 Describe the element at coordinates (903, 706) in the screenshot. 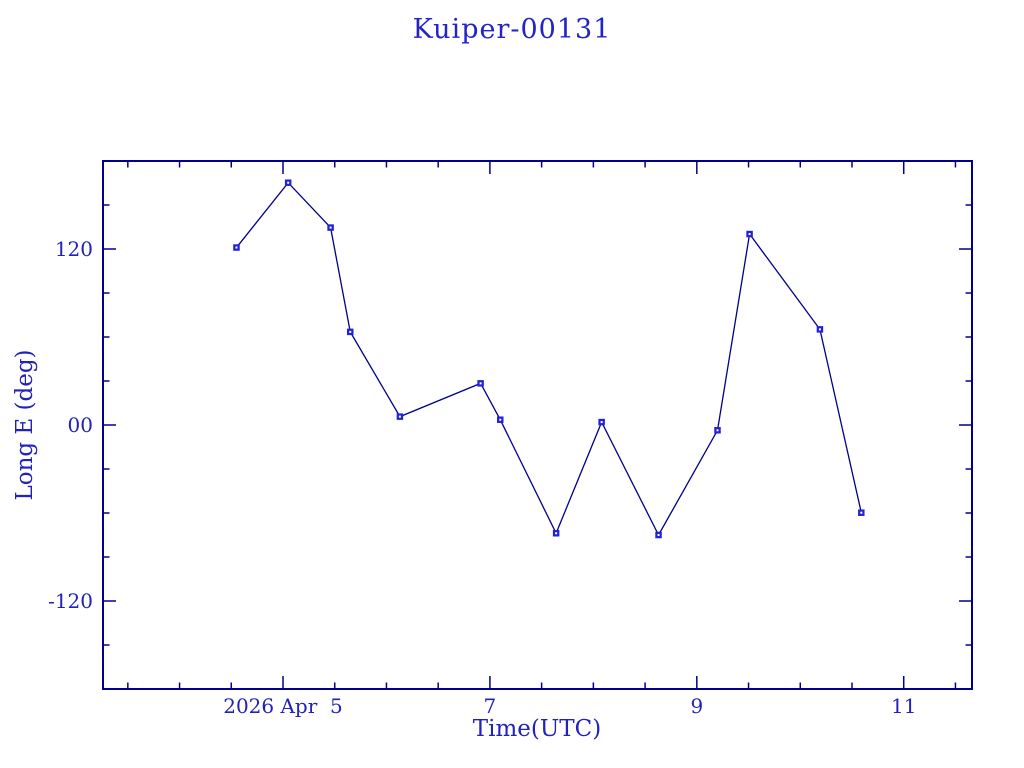

I see `x-tick-label: 11` at that location.